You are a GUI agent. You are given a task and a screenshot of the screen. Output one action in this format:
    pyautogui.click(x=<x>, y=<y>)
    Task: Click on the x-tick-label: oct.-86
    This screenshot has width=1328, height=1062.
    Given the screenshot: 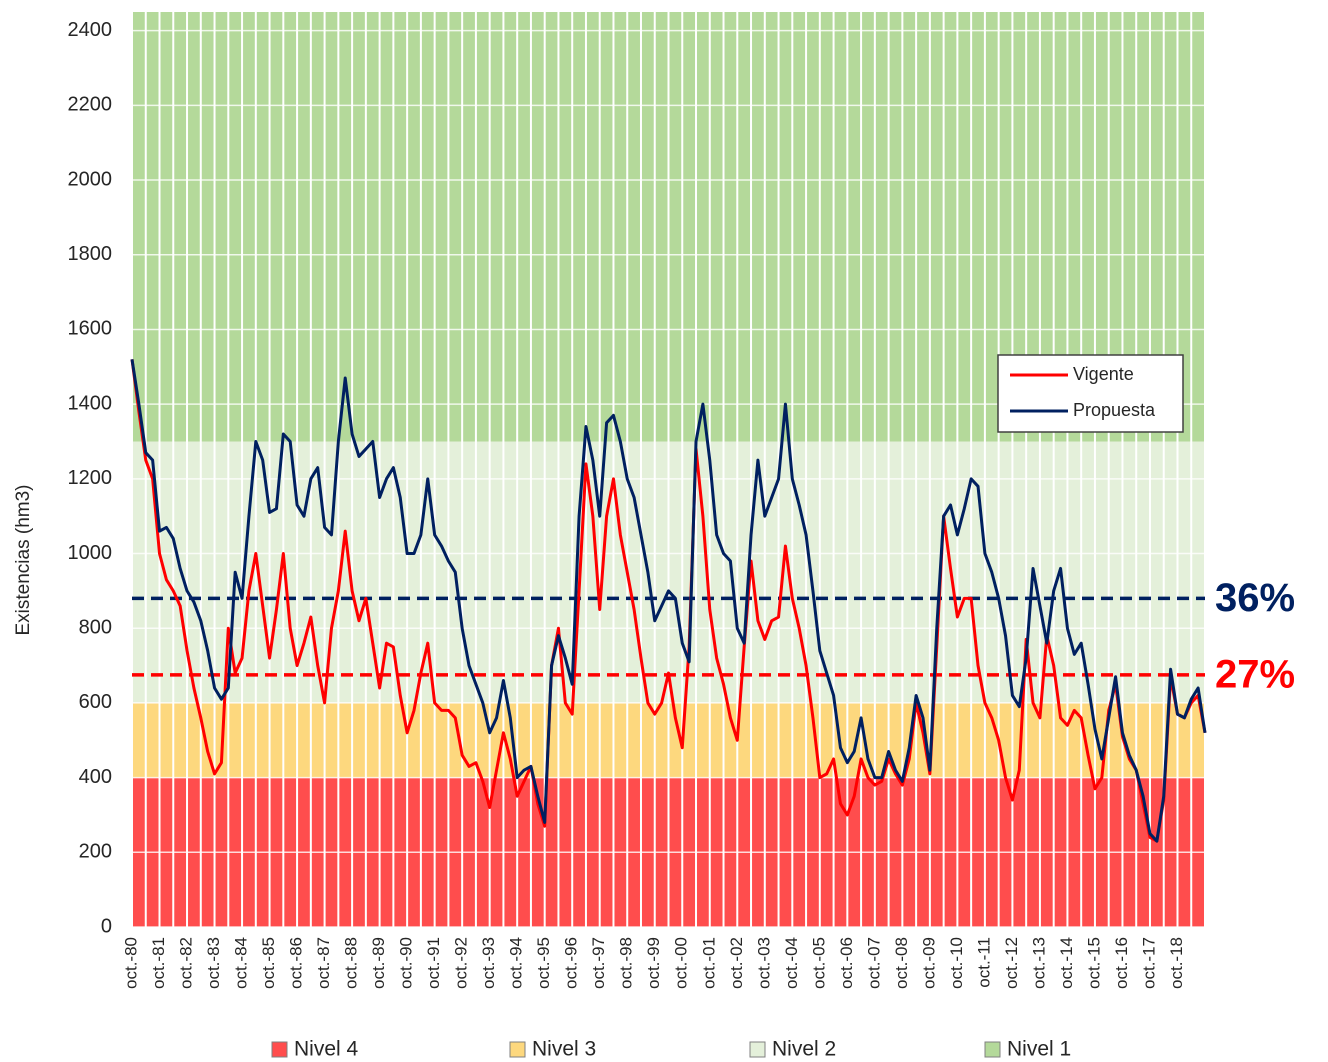 What is the action you would take?
    pyautogui.click(x=296, y=963)
    